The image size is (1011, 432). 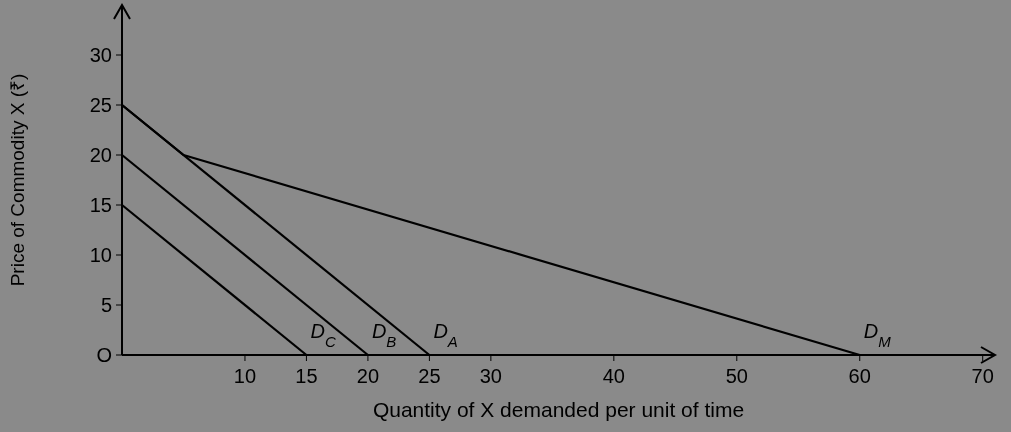 What do you see at coordinates (982, 376) in the screenshot?
I see `x-tick-label: 70` at bounding box center [982, 376].